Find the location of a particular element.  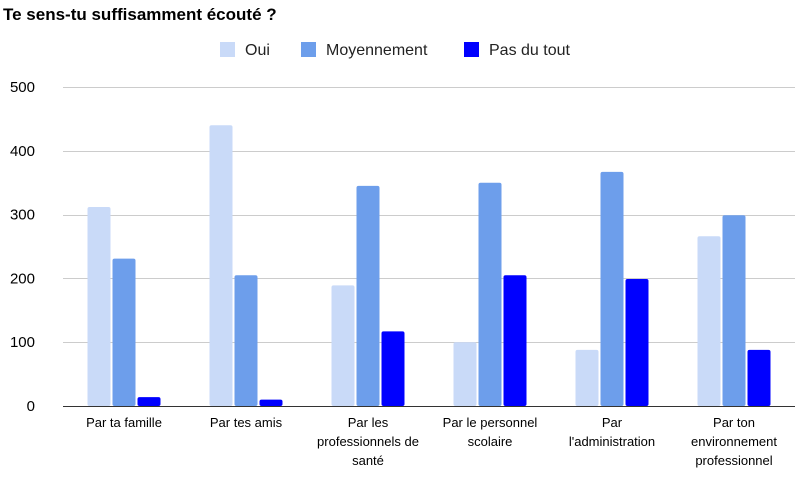

y-tick-label: 200 is located at coordinates (22, 278).